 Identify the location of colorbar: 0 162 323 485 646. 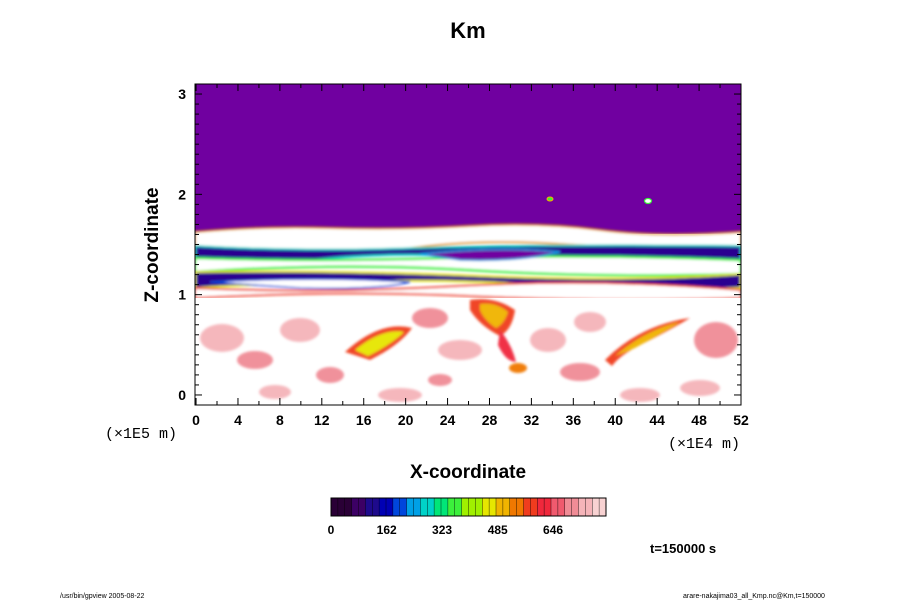
(467, 517).